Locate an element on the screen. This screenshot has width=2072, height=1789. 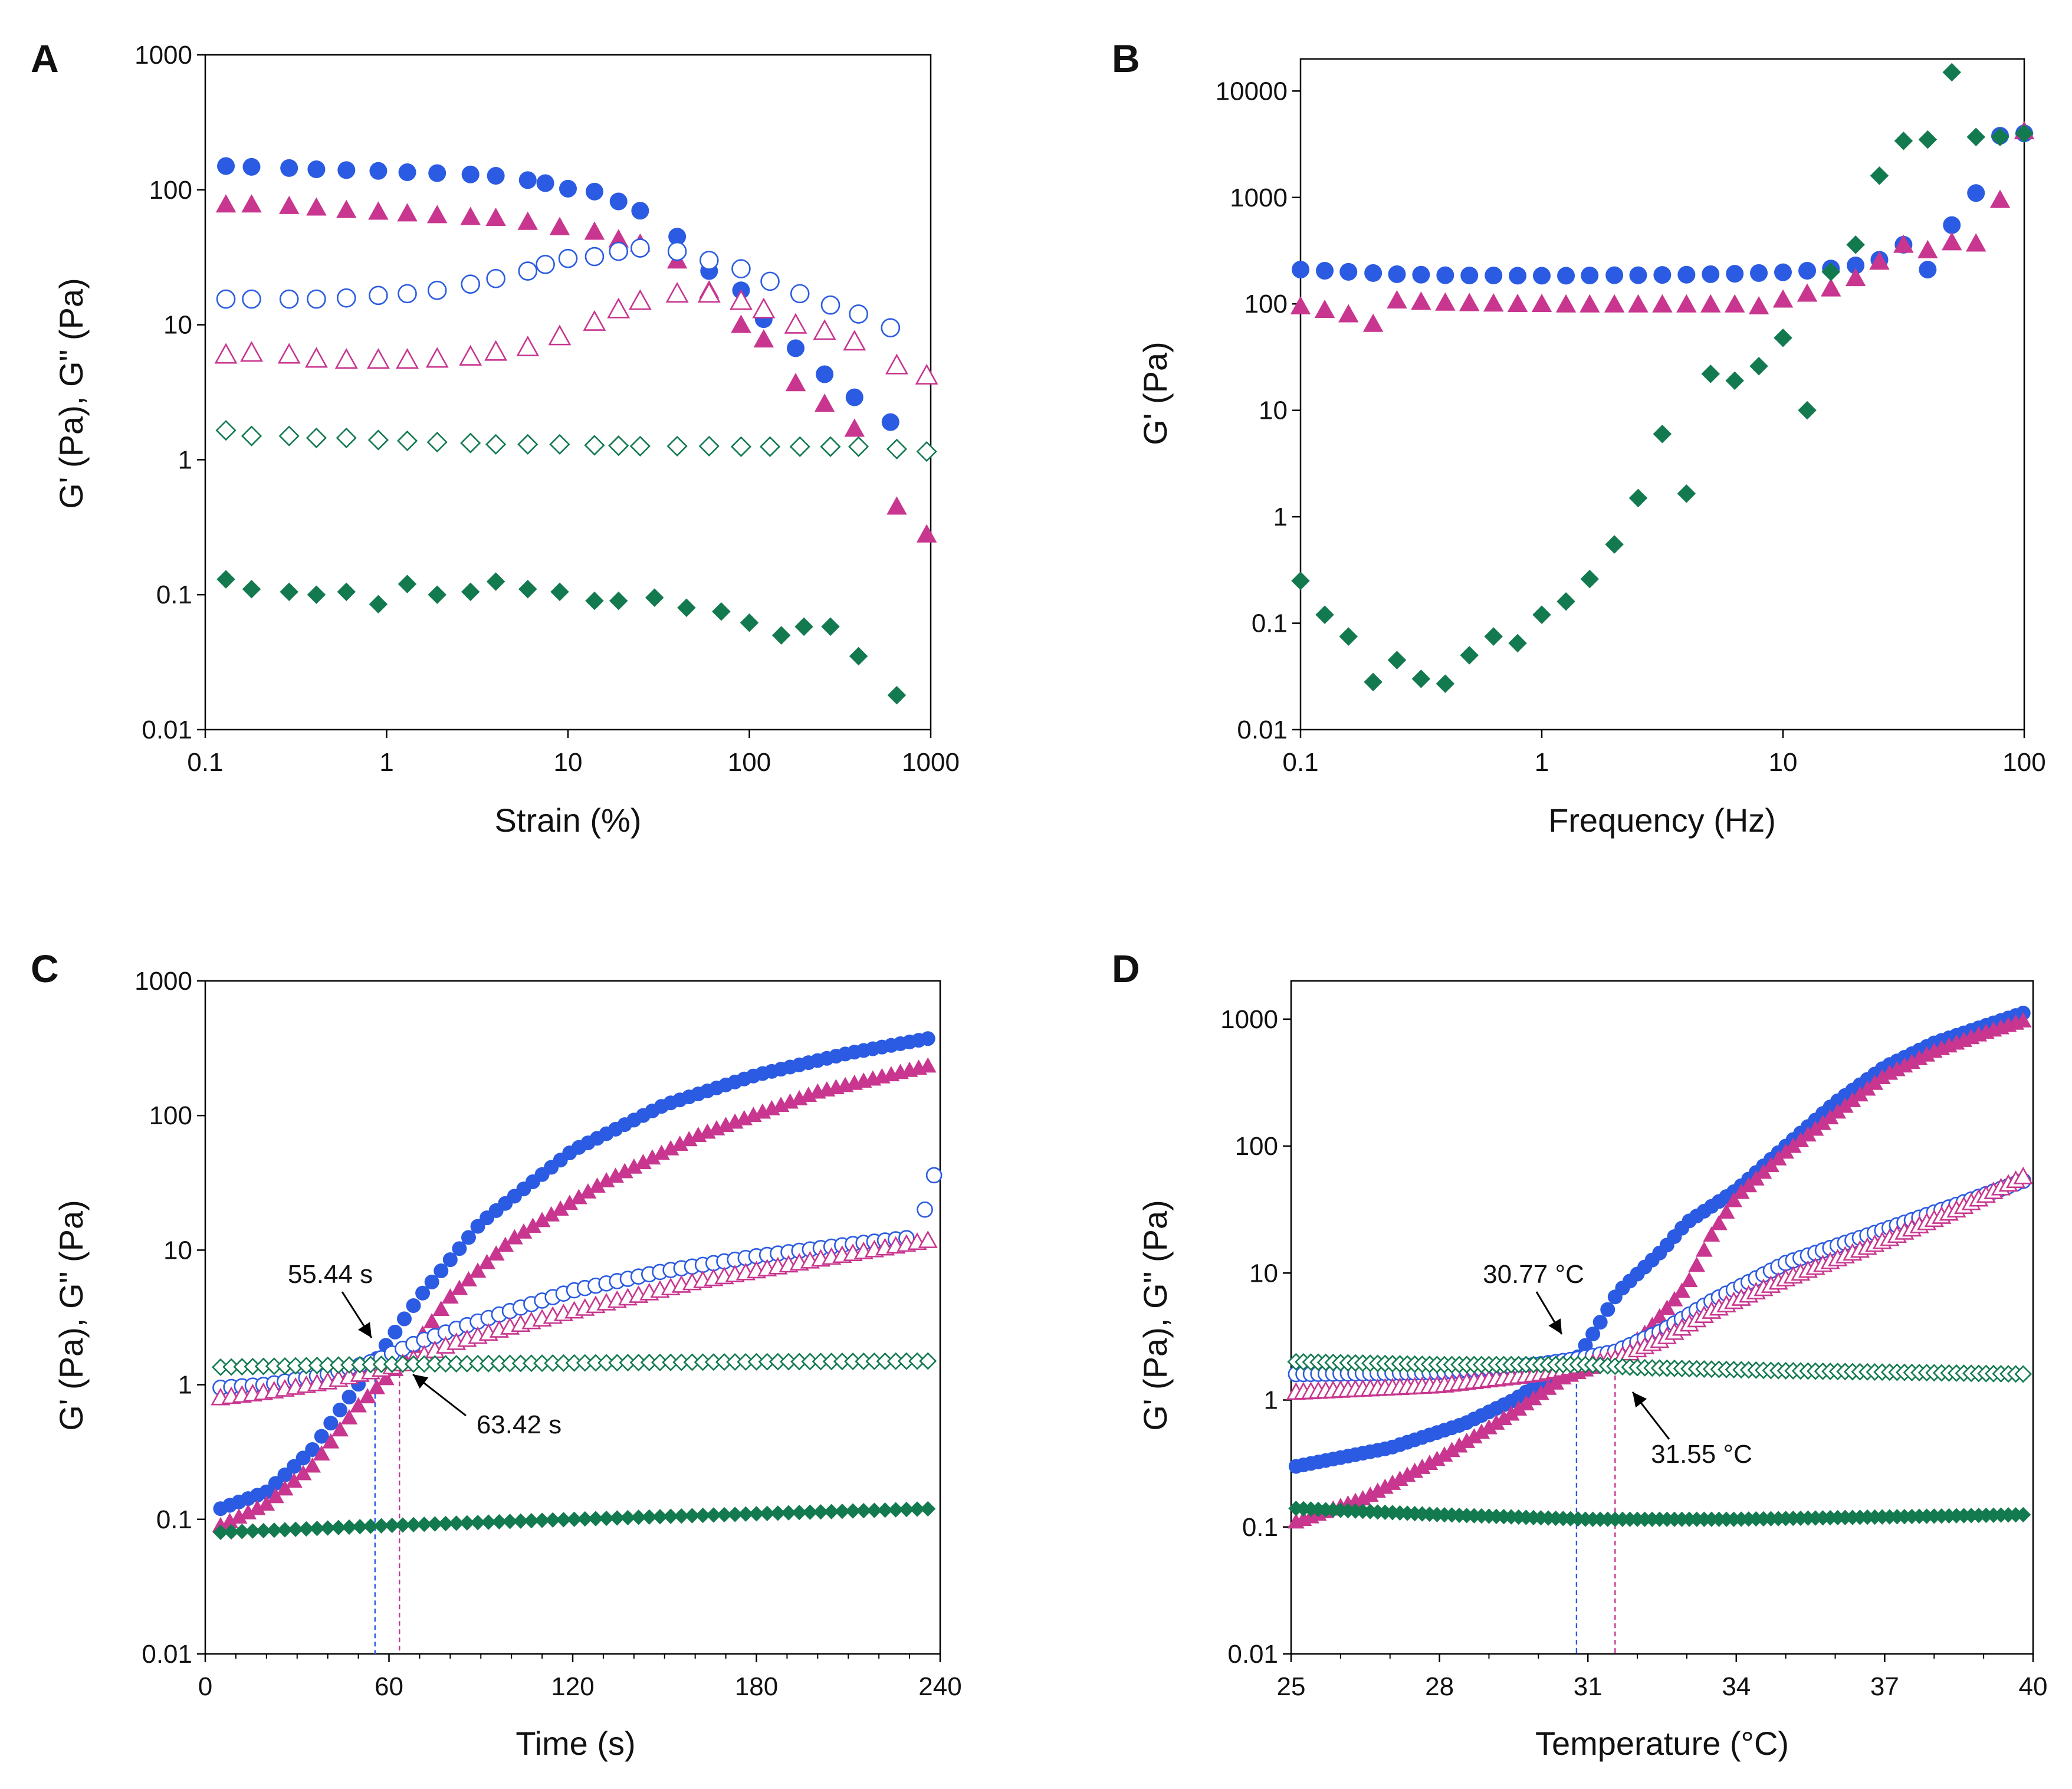
panel-c-x-tick-label: 60 is located at coordinates (389, 1687).